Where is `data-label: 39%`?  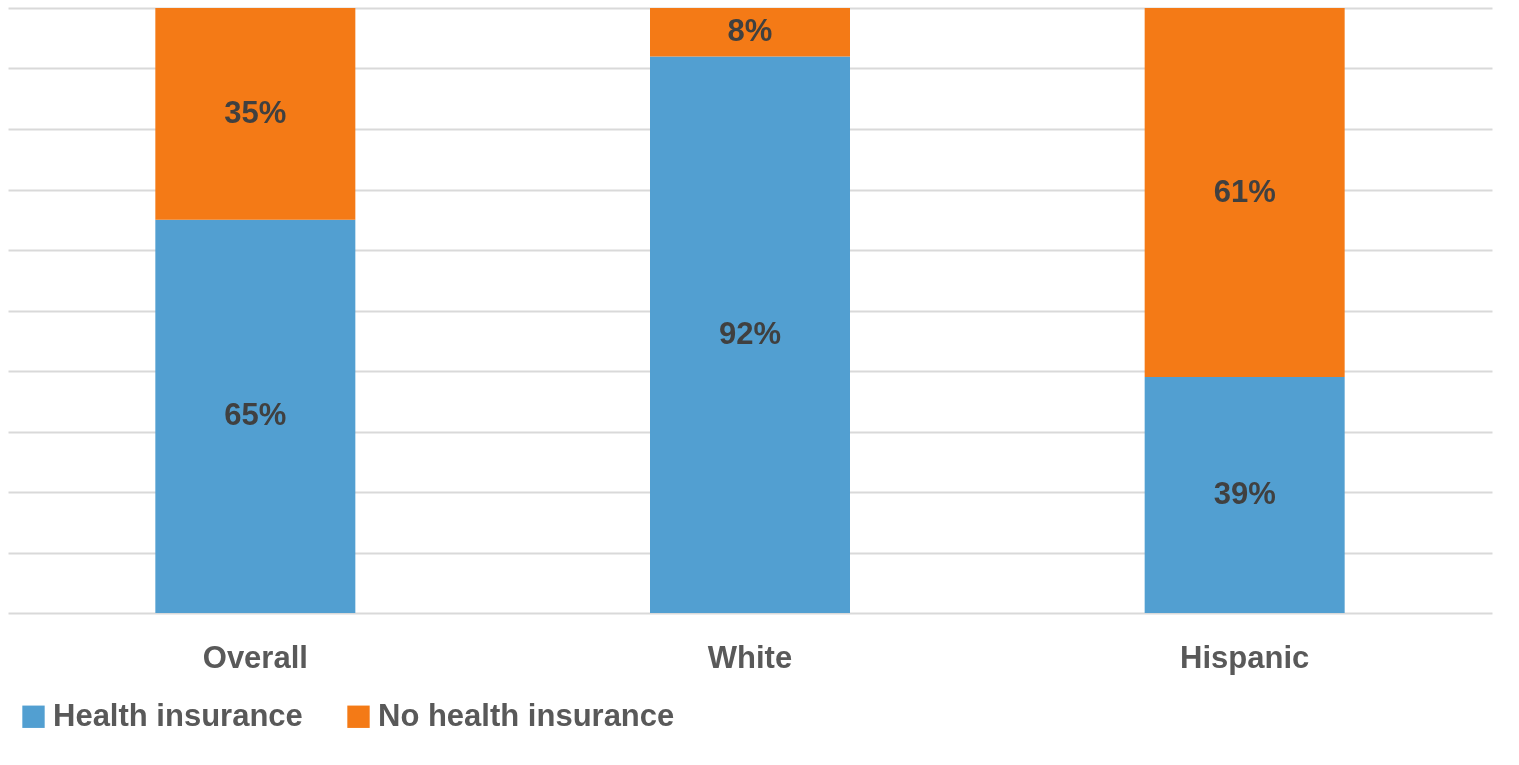
data-label: 39% is located at coordinates (1244, 494).